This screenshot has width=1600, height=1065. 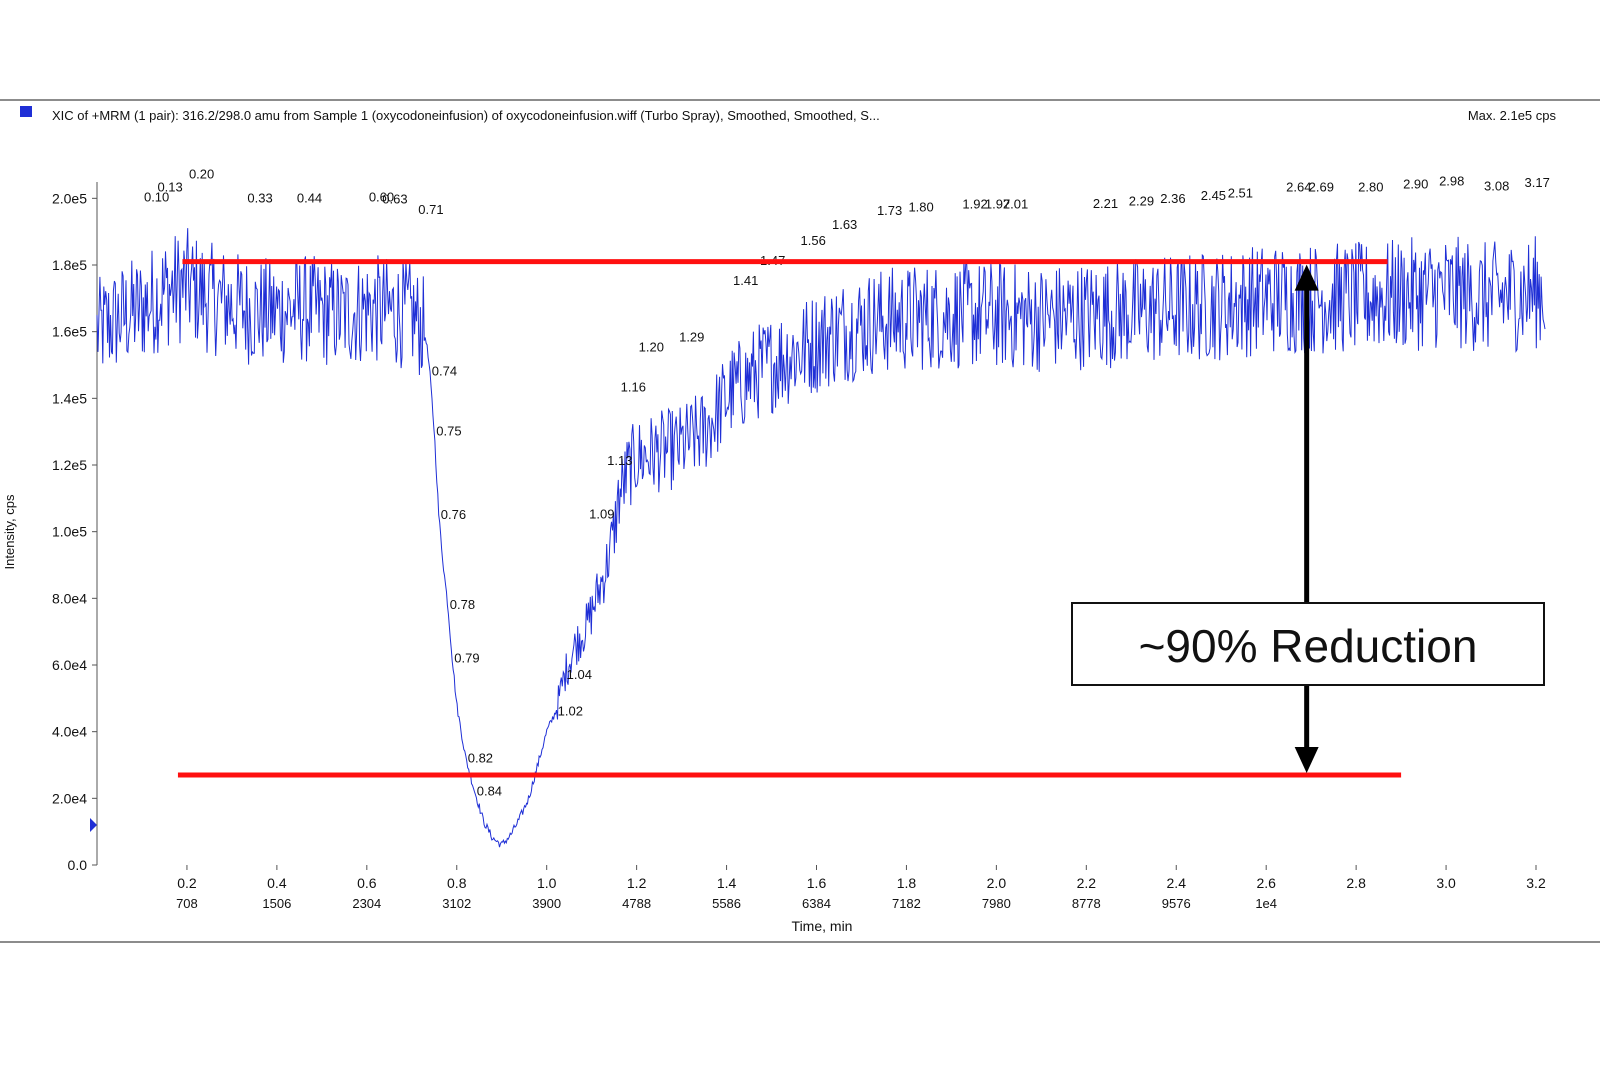 What do you see at coordinates (69, 732) in the screenshot?
I see `y-tick-label: 4.0e4` at bounding box center [69, 732].